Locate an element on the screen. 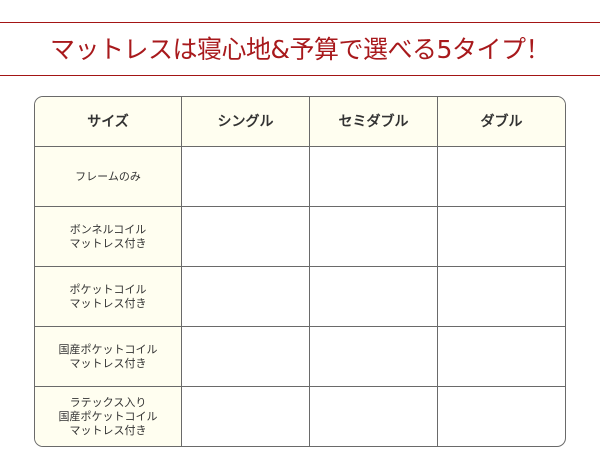  title-rule-top is located at coordinates (300, 22).